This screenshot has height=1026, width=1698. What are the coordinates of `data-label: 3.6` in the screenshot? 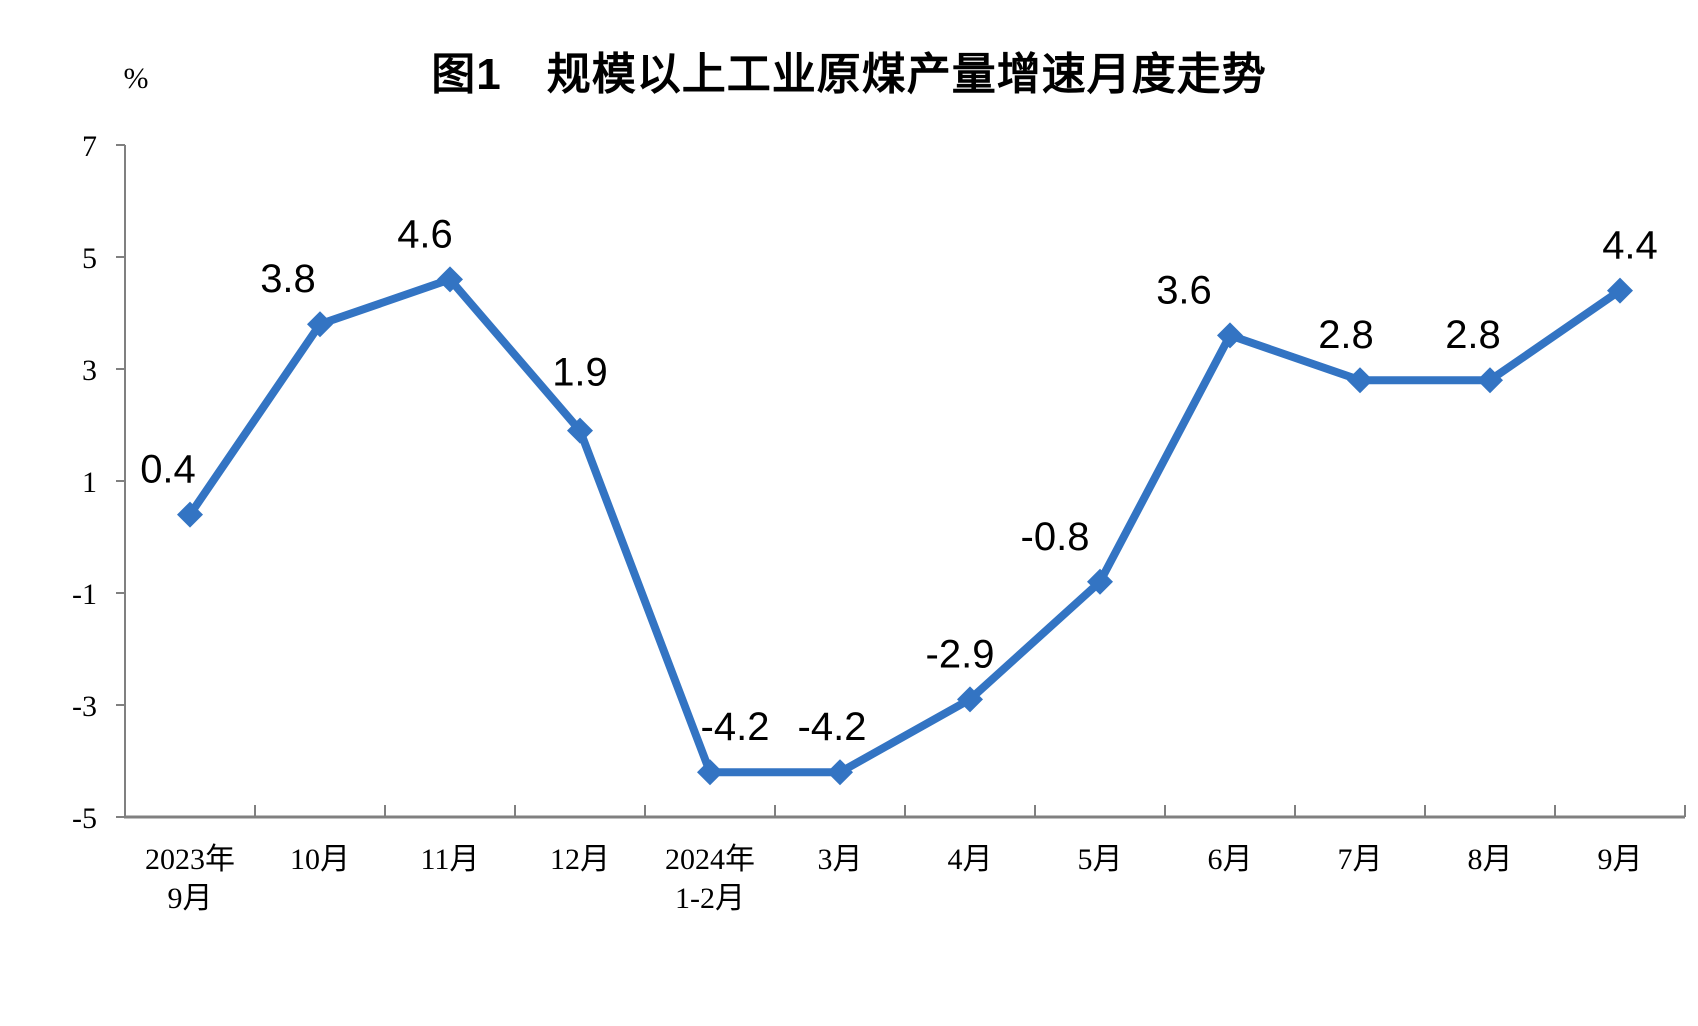 It's located at (1184, 290).